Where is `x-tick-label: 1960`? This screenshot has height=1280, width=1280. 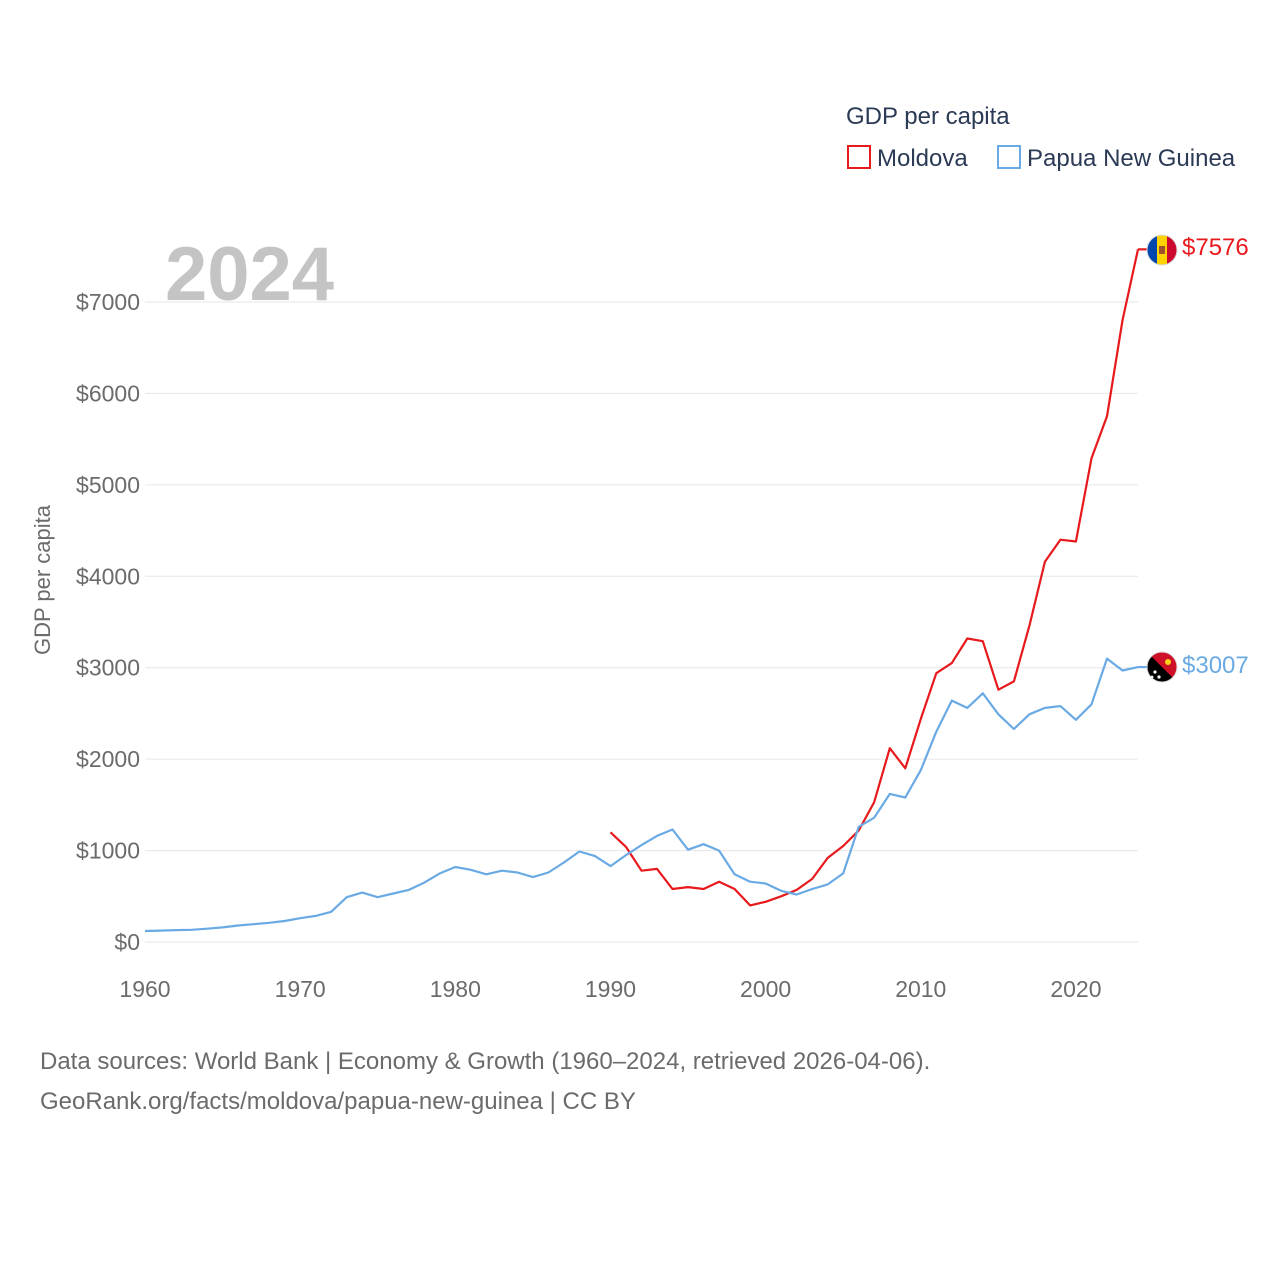 x-tick-label: 1960 is located at coordinates (144, 989).